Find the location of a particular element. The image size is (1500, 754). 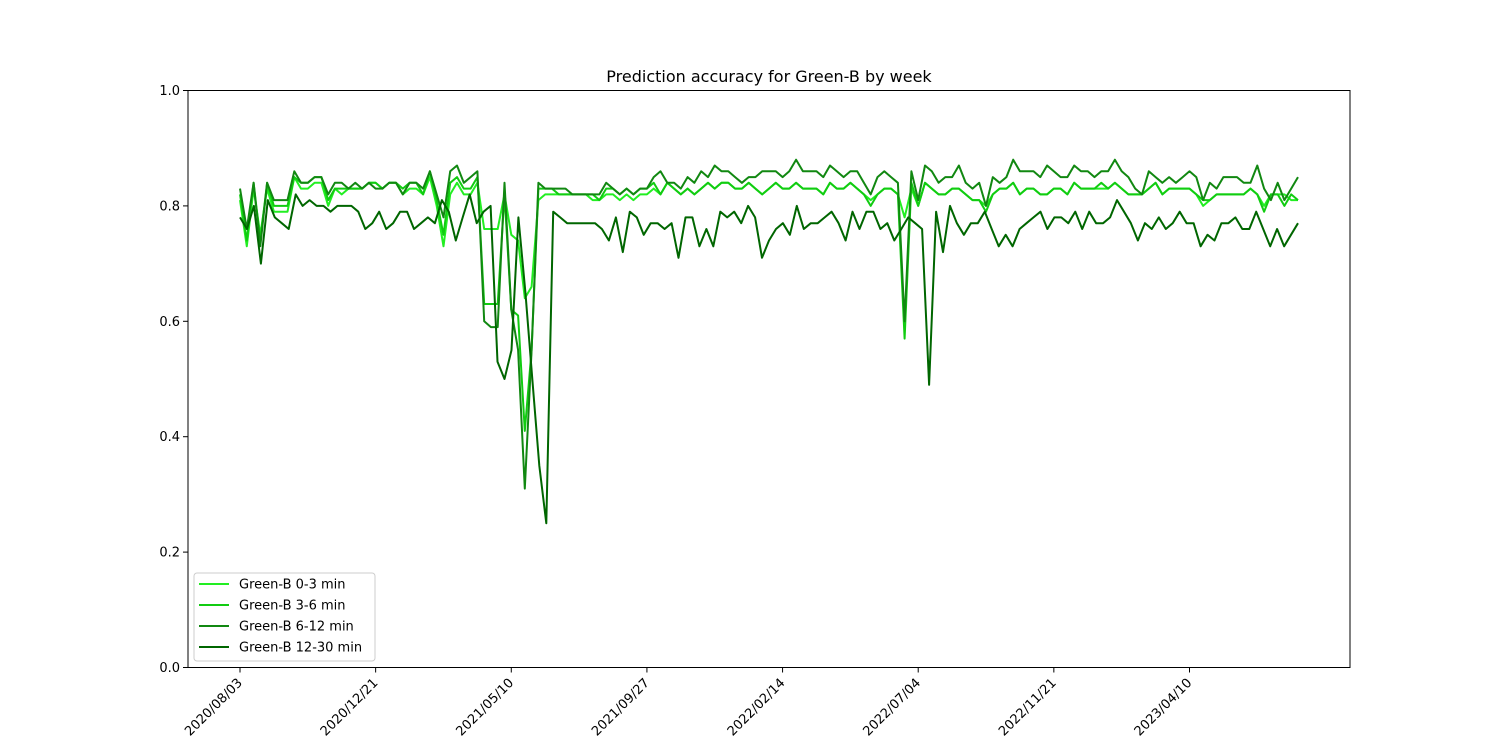

chart-title: Prediction accuracy for Green-B by week is located at coordinates (769, 76).